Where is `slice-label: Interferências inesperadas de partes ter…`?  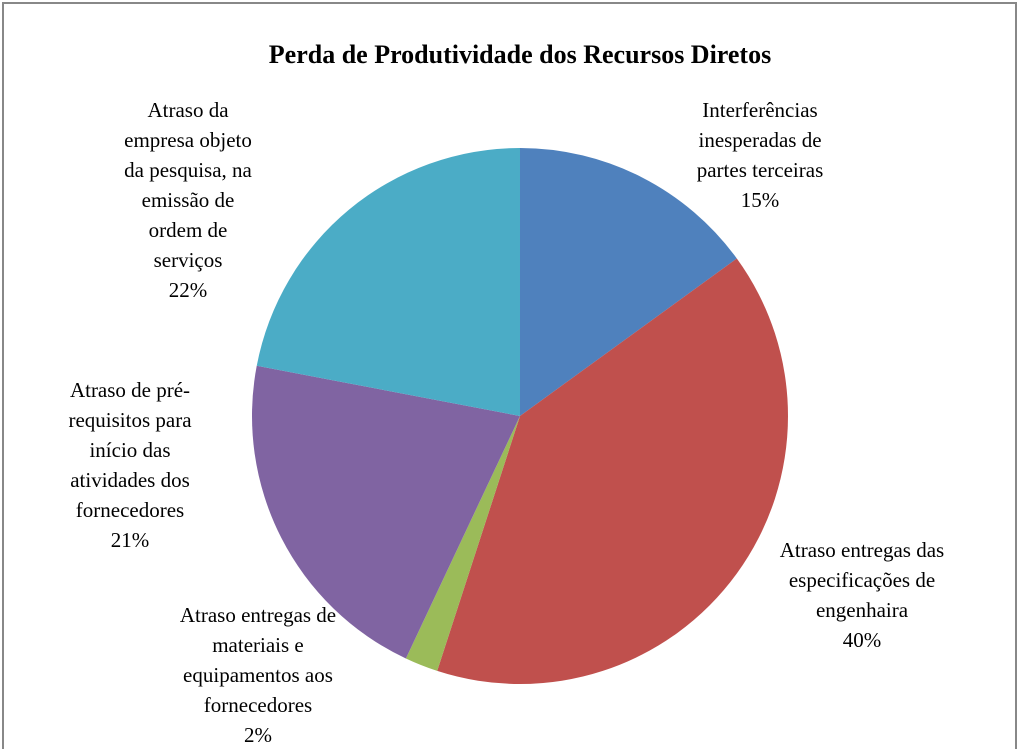
slice-label: Interferências inesperadas de partes ter… is located at coordinates (760, 155).